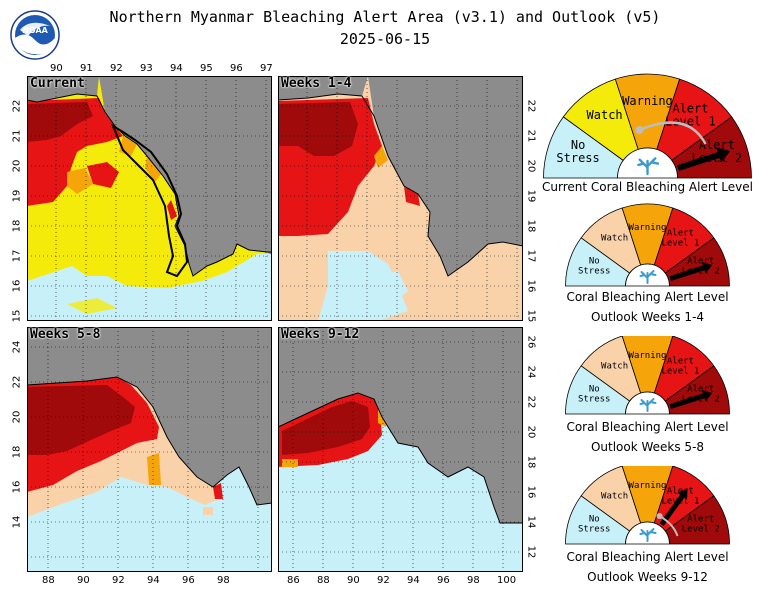 This screenshot has width=770, height=600. I want to click on logo-text: NOAA, so click(35, 30).